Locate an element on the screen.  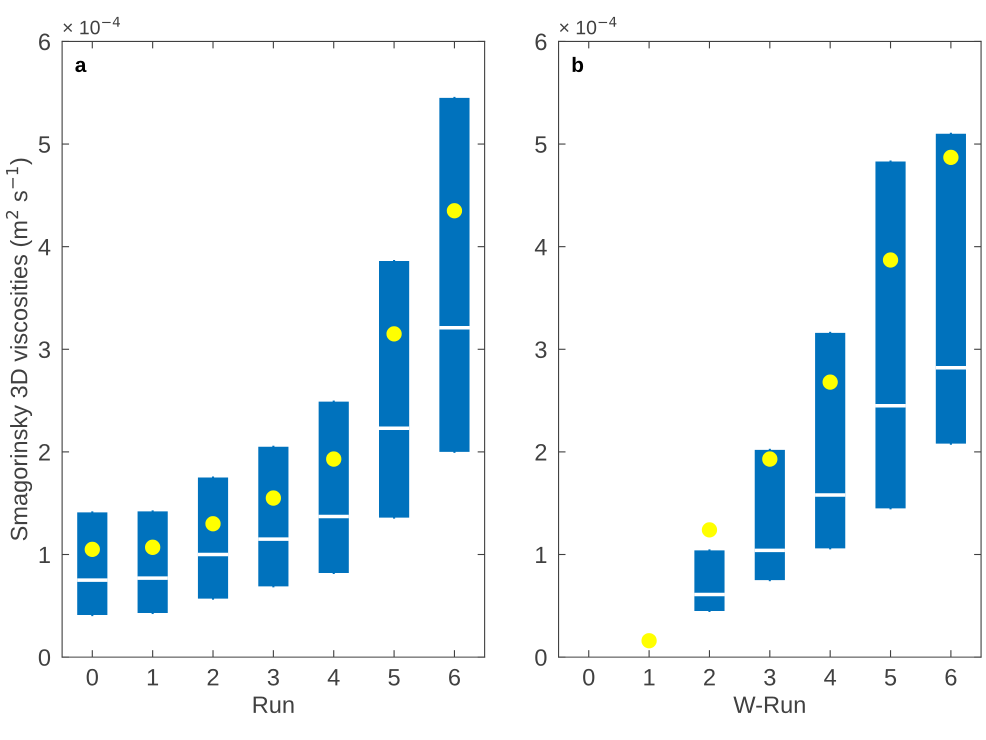
x-axis-title: Run is located at coordinates (274, 705).